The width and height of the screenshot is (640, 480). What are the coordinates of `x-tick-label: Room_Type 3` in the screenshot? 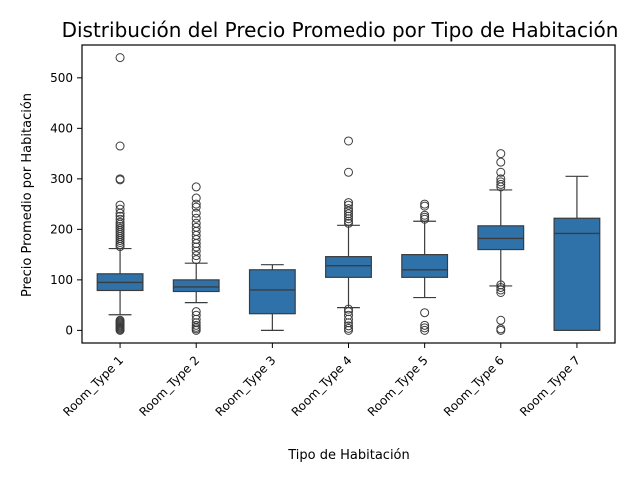 It's located at (246, 386).